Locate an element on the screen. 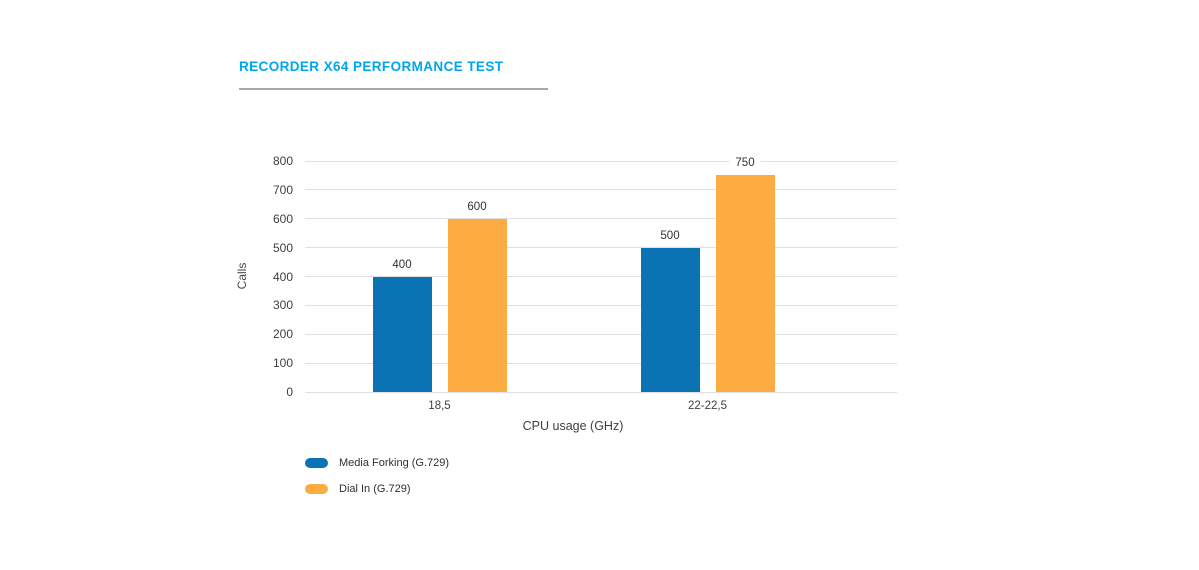  y-tick-label-600: 600 is located at coordinates (282, 218).